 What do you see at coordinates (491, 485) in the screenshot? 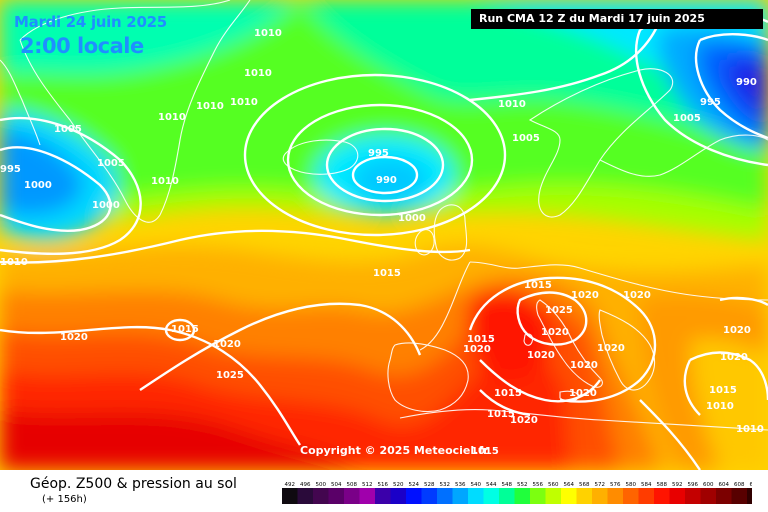
I see `scale-label: 544` at bounding box center [491, 485].